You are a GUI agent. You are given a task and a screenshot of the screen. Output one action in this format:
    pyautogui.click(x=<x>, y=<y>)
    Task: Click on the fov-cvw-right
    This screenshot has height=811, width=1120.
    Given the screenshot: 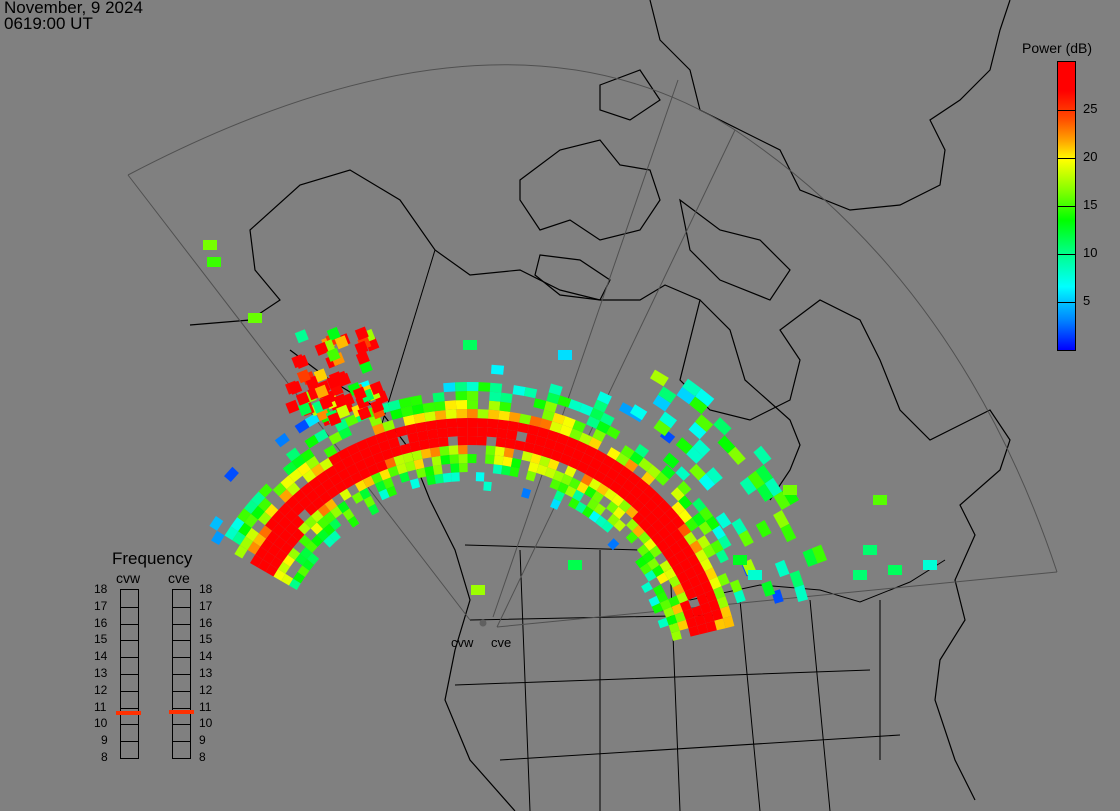 What is the action you would take?
    pyautogui.click(x=585, y=348)
    